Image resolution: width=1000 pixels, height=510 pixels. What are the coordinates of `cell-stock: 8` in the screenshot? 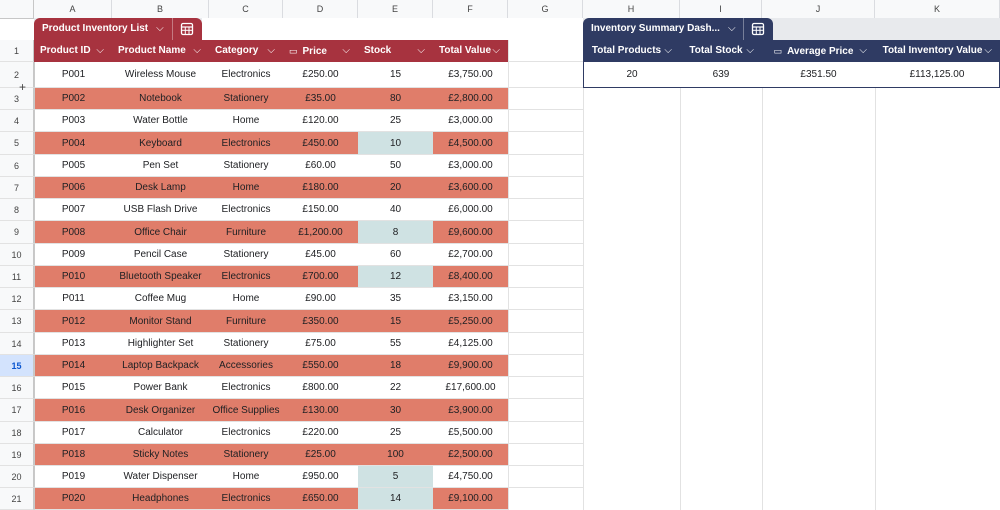 It's located at (395, 232).